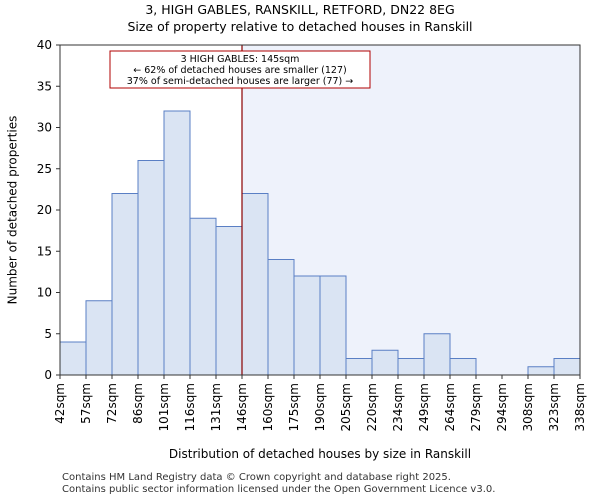 The image size is (600, 500). Describe the element at coordinates (48, 375) in the screenshot. I see `y-tick-label: 0` at that location.